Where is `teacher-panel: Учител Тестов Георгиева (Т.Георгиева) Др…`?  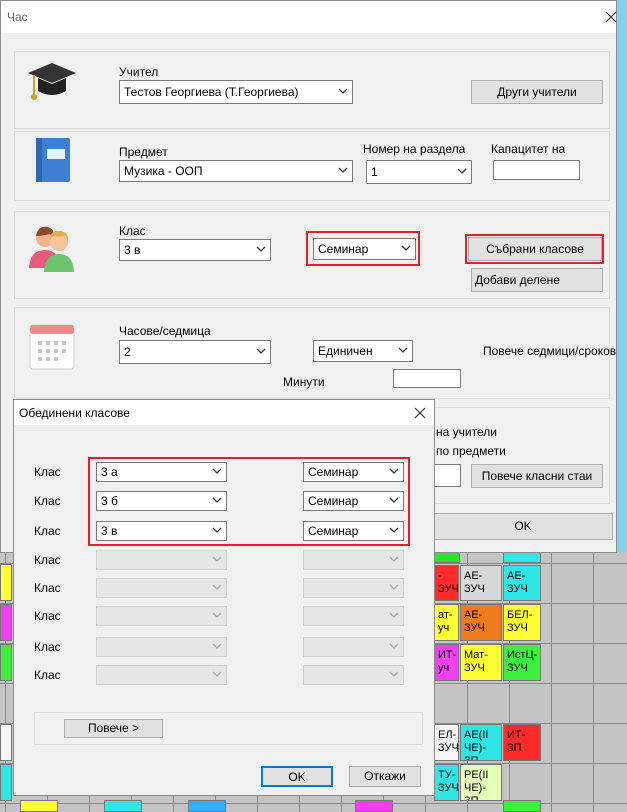
teacher-panel: Учител Тестов Георгиева (Т.Георгиева) Др… is located at coordinates (312, 90).